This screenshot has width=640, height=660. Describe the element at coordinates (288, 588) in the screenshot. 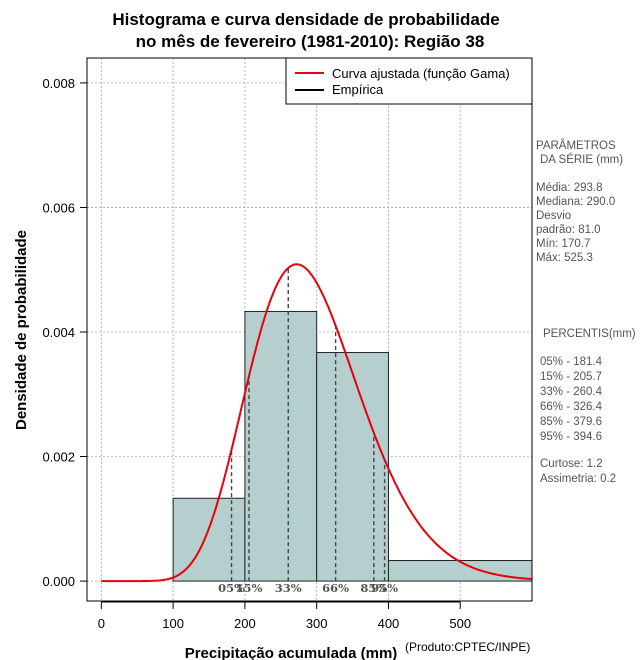

I see `percentile-label-2: 33%` at that location.